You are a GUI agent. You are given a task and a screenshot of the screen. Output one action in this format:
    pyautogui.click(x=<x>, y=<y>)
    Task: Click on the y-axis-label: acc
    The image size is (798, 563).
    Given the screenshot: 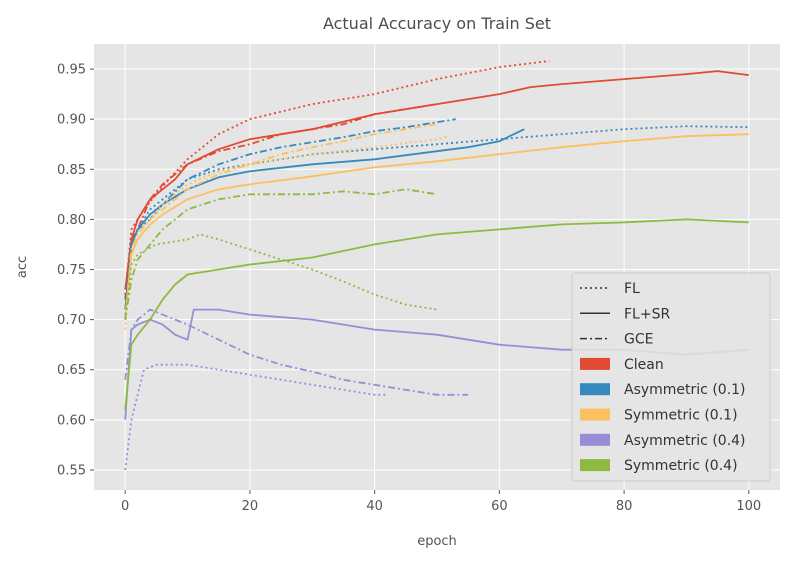 What is the action you would take?
    pyautogui.click(x=22, y=267)
    